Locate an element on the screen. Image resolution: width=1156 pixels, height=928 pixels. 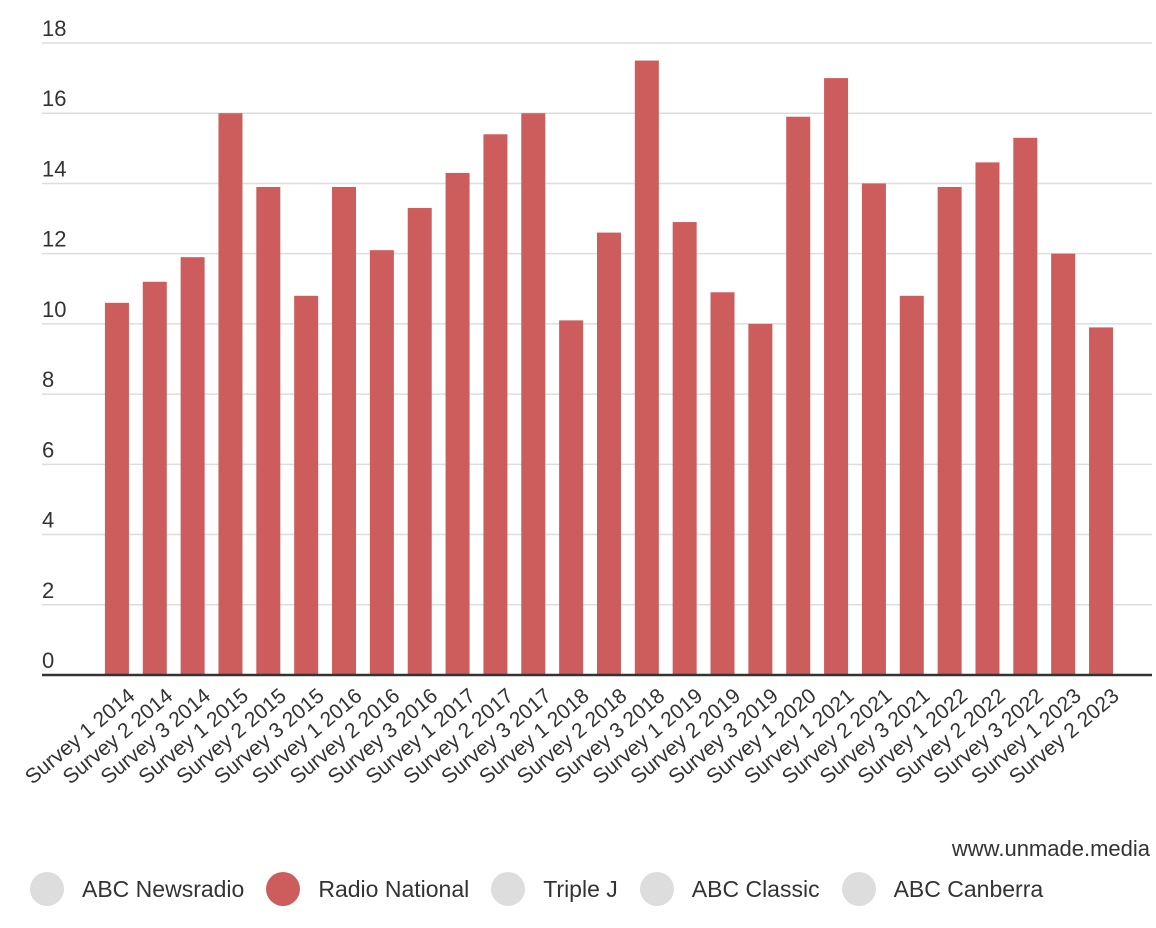
legend-label: Radio National is located at coordinates (394, 888).